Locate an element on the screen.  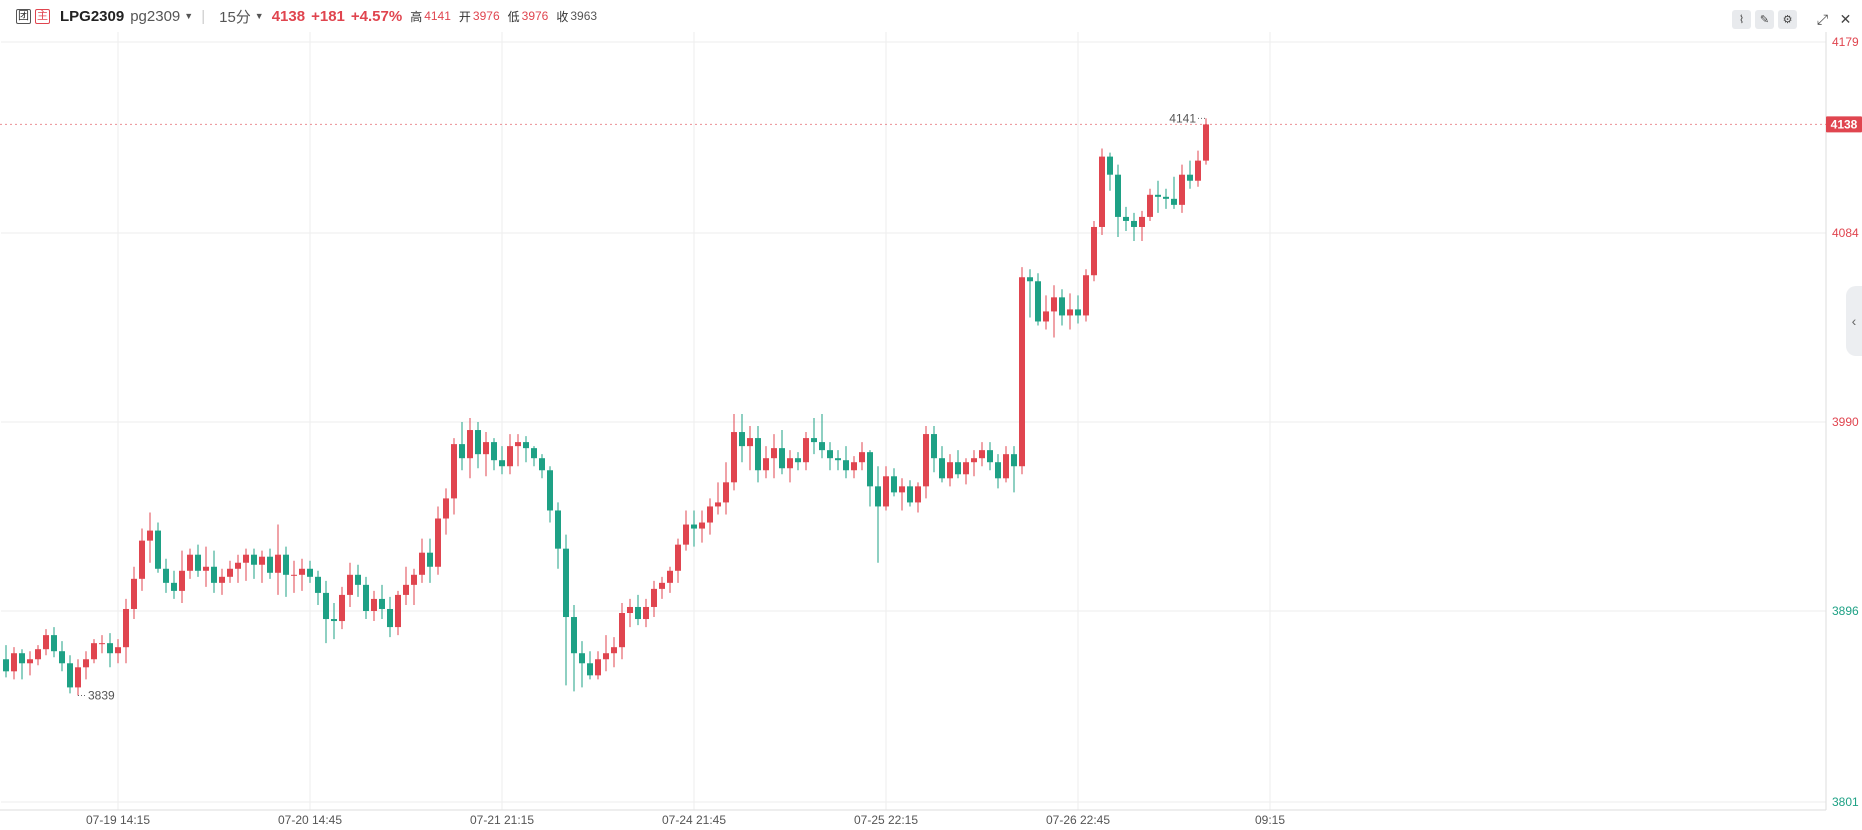
line-chart-icon: ⌇ is located at coordinates (1741, 19).